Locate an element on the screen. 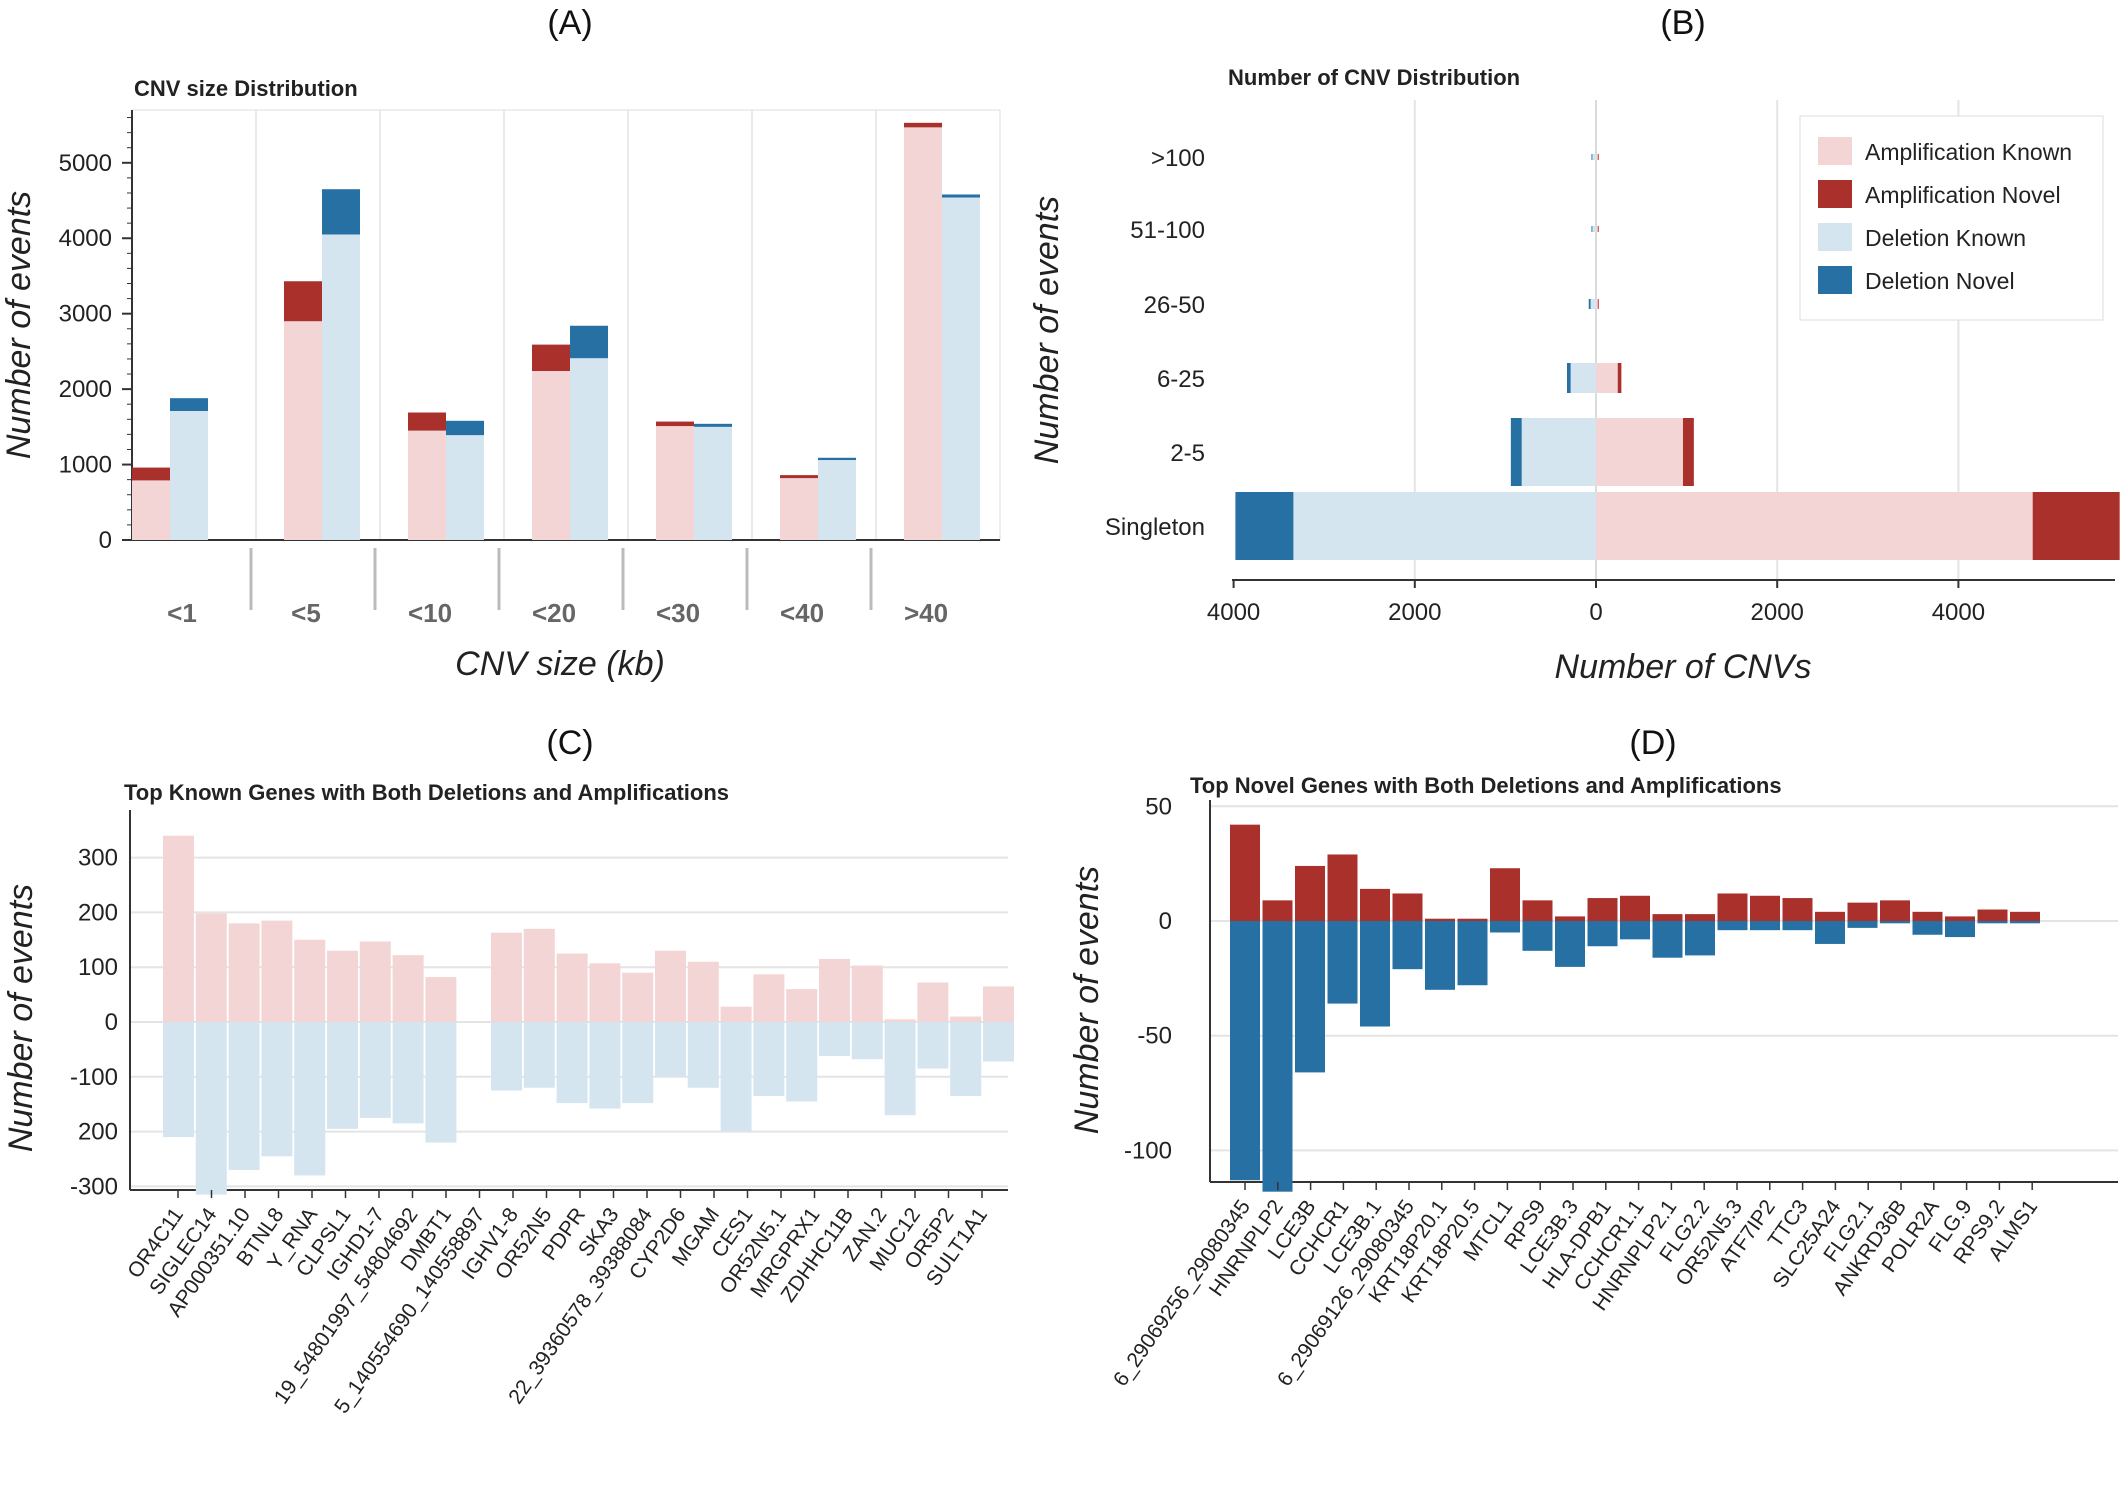  y-tick-label: -50 is located at coordinates (1154, 1036).